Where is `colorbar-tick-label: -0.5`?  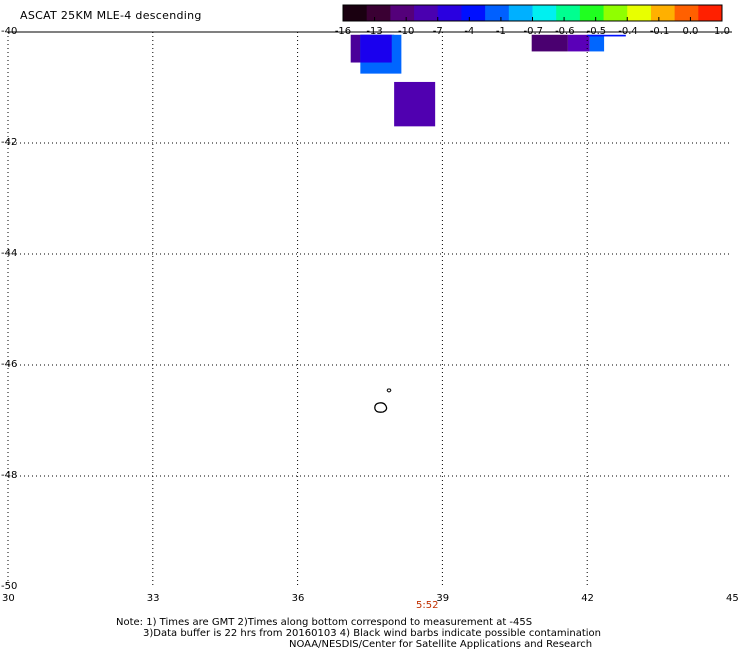 colorbar-tick-label: -0.5 is located at coordinates (596, 31).